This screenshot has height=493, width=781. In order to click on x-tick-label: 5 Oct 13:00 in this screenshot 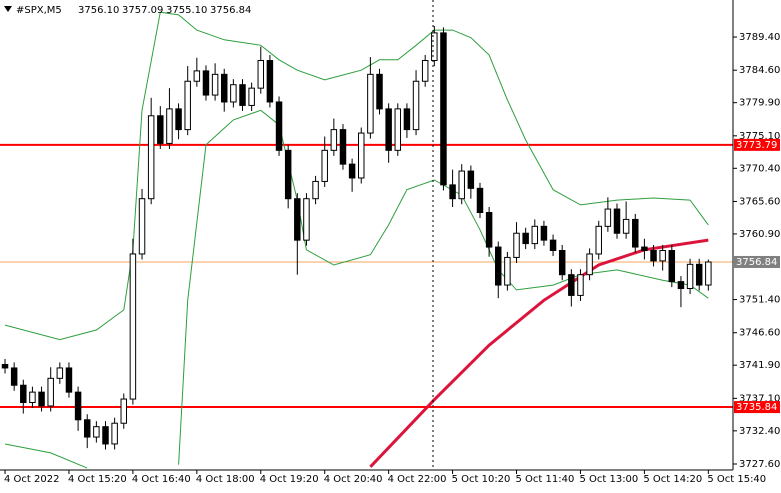, I will do `click(608, 479)`.